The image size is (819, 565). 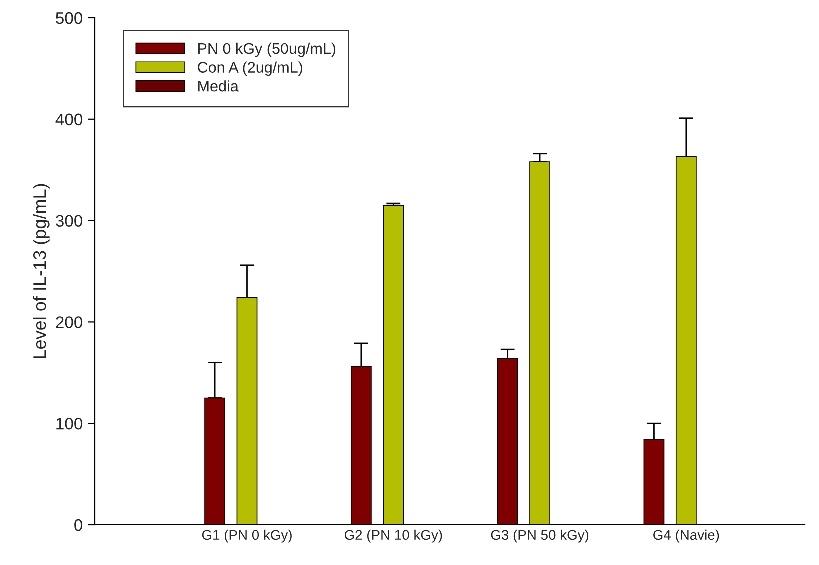 I want to click on legend-label: Media, so click(x=218, y=86).